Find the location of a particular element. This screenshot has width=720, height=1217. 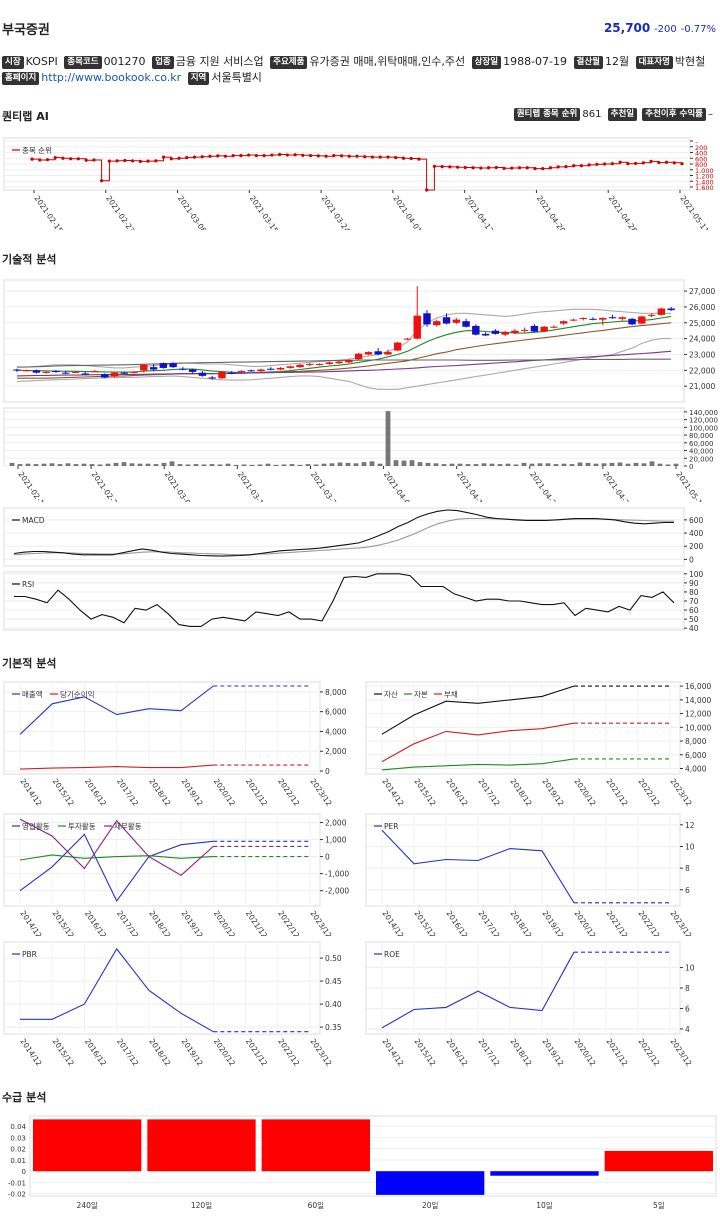

y-tick-label: 0.50 is located at coordinates (333, 958).